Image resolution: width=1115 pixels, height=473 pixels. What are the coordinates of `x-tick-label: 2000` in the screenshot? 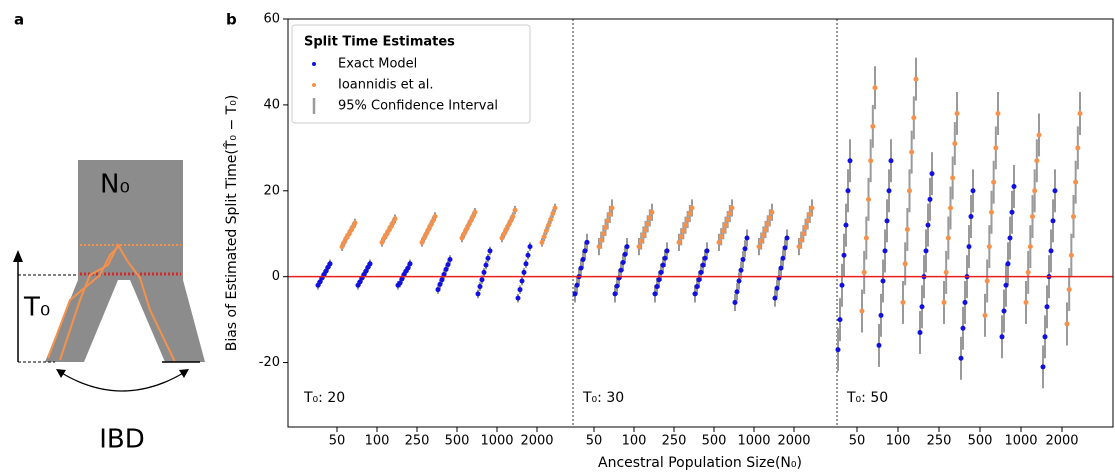 It's located at (536, 441).